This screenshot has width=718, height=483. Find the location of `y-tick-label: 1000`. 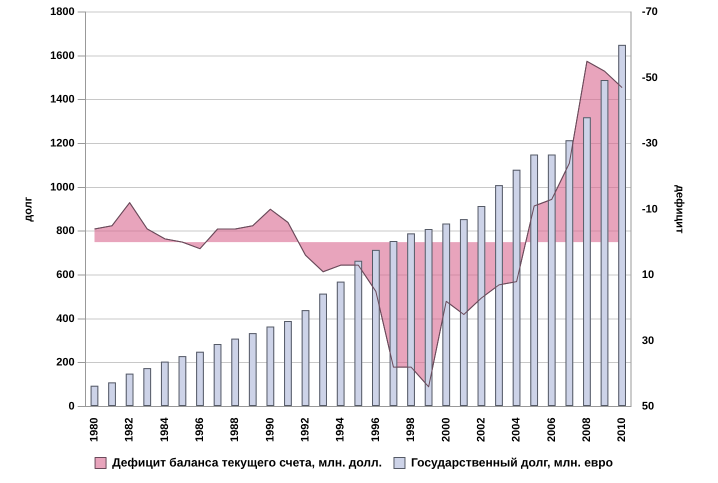

y-tick-label: 1000 is located at coordinates (62, 187).